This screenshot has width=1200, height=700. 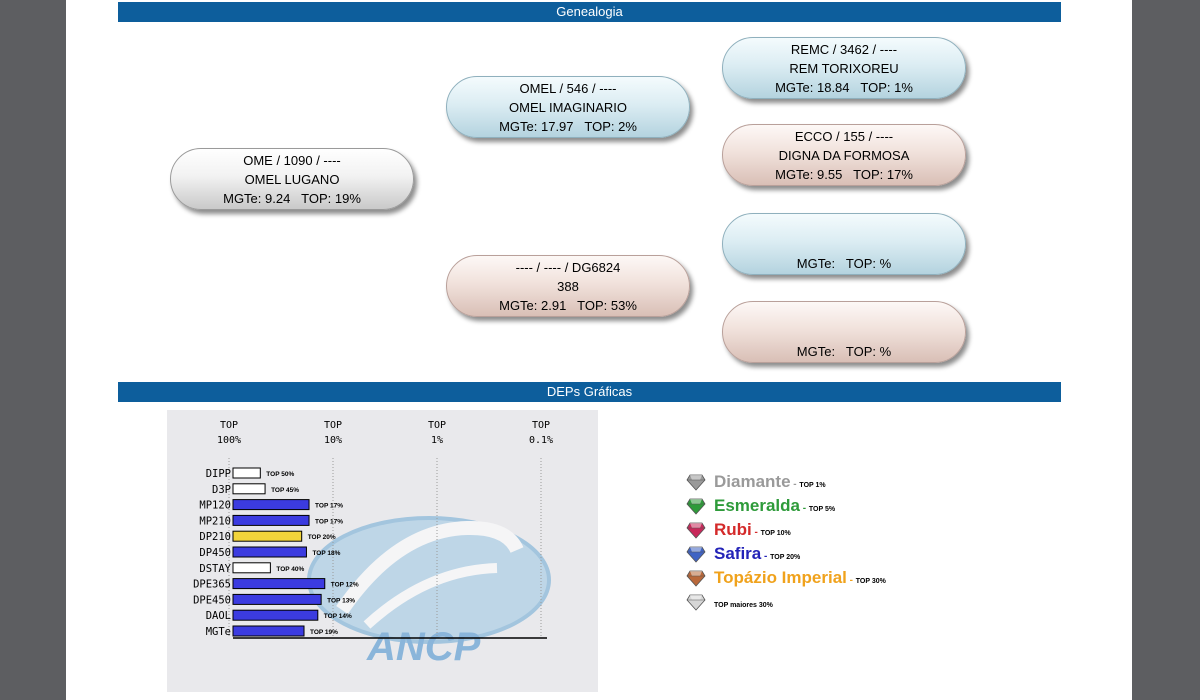 What do you see at coordinates (267, 536) in the screenshot?
I see `bar-dp210` at bounding box center [267, 536].